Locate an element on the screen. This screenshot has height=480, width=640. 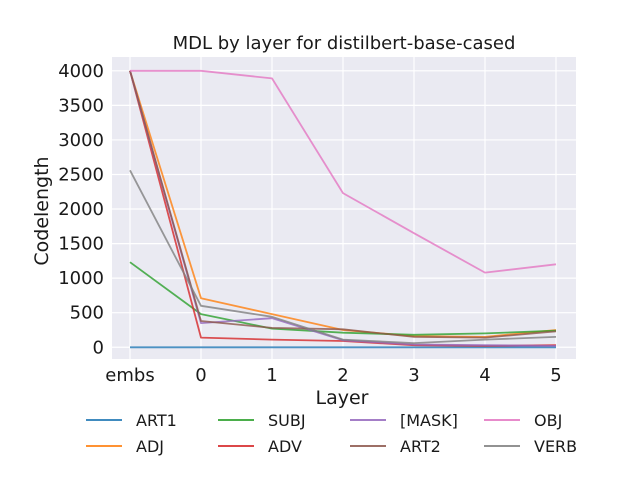
y-tick-label: 3000 is located at coordinates (81, 140).